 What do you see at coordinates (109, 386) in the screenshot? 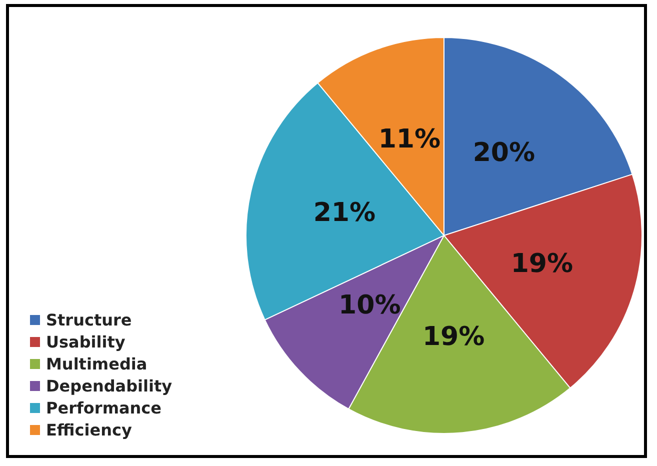
I see `legend-label: Dependability` at bounding box center [109, 386].